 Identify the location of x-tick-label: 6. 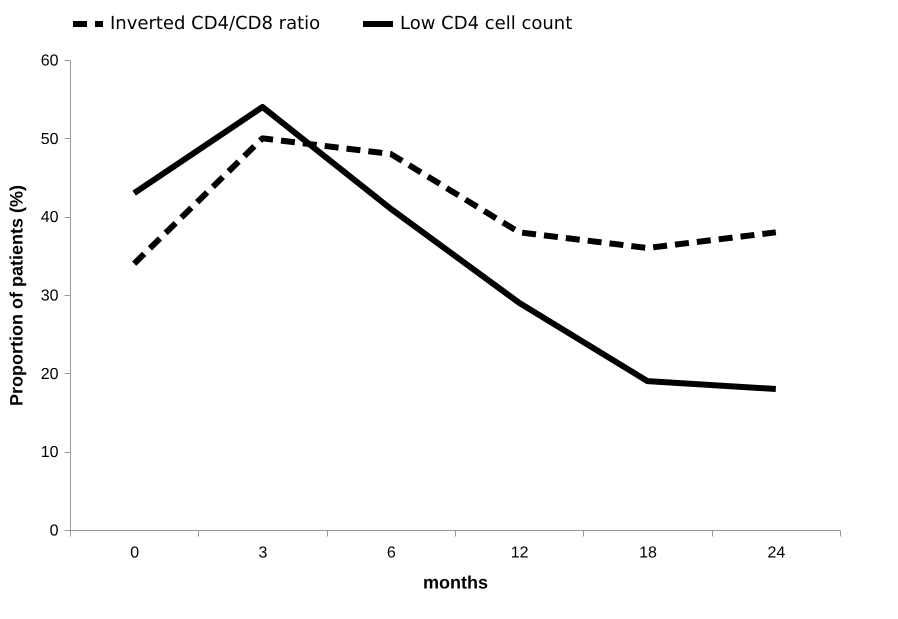
(391, 553).